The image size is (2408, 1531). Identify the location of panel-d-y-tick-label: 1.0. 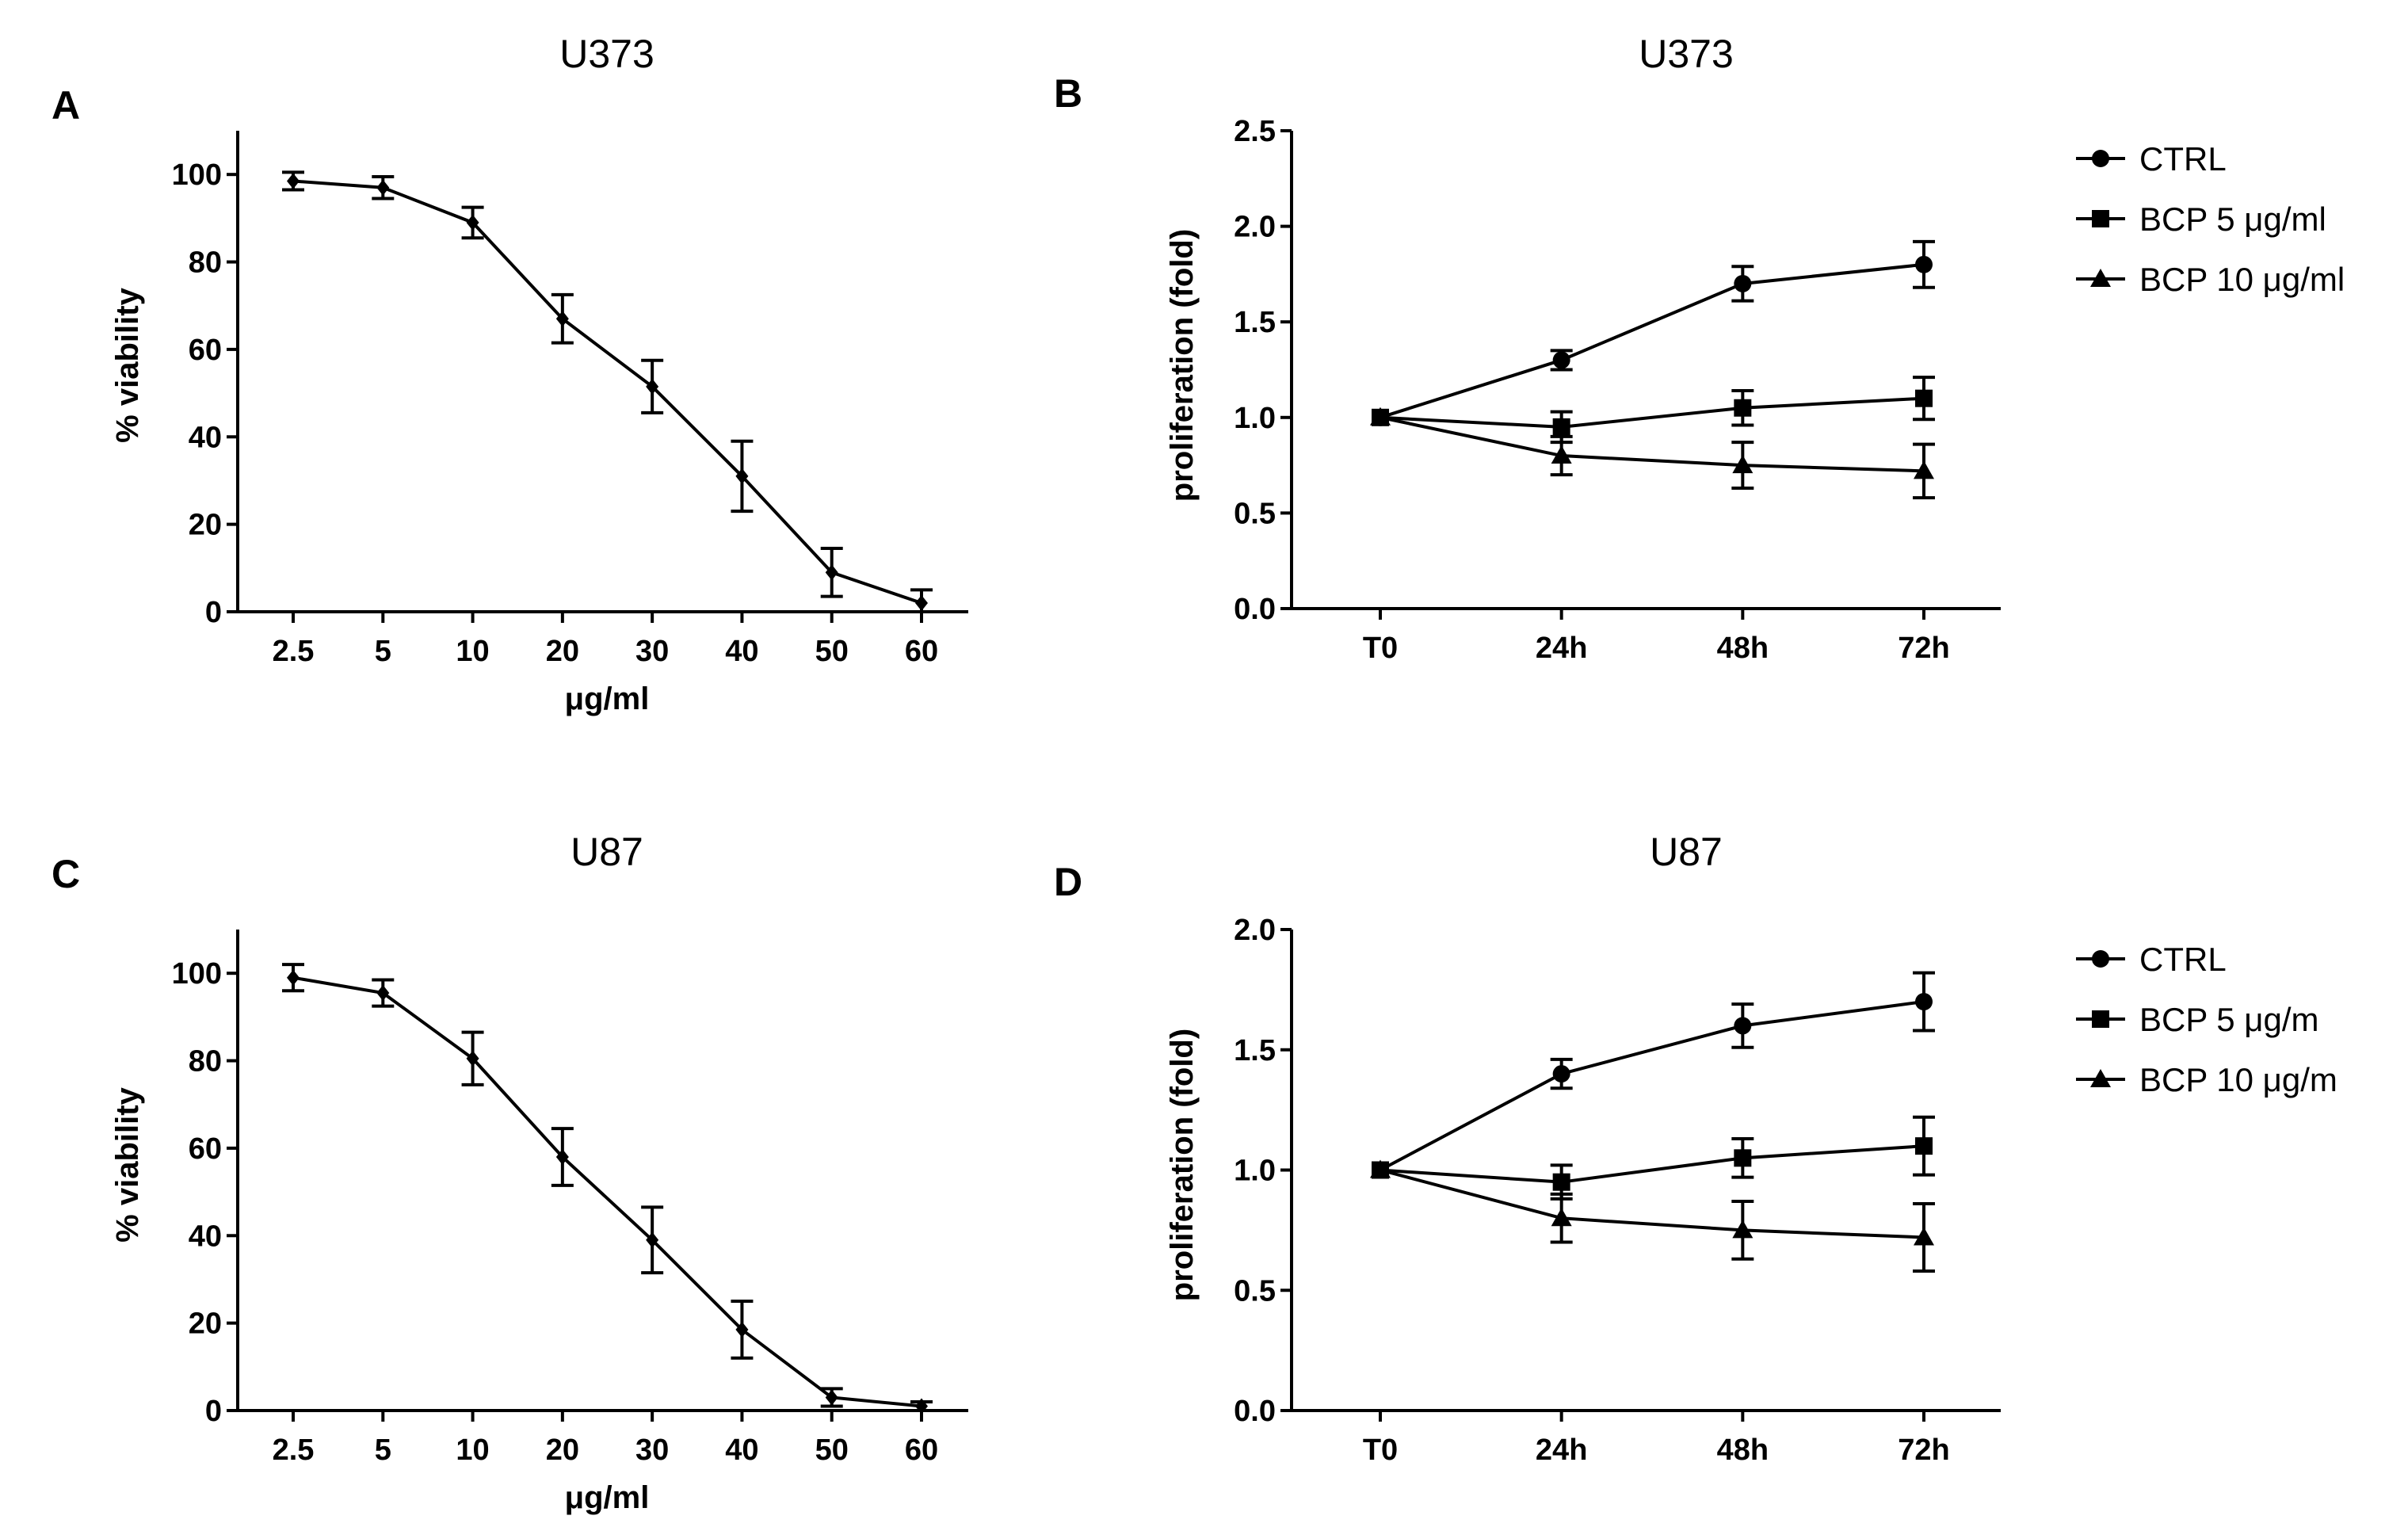
(1255, 1171).